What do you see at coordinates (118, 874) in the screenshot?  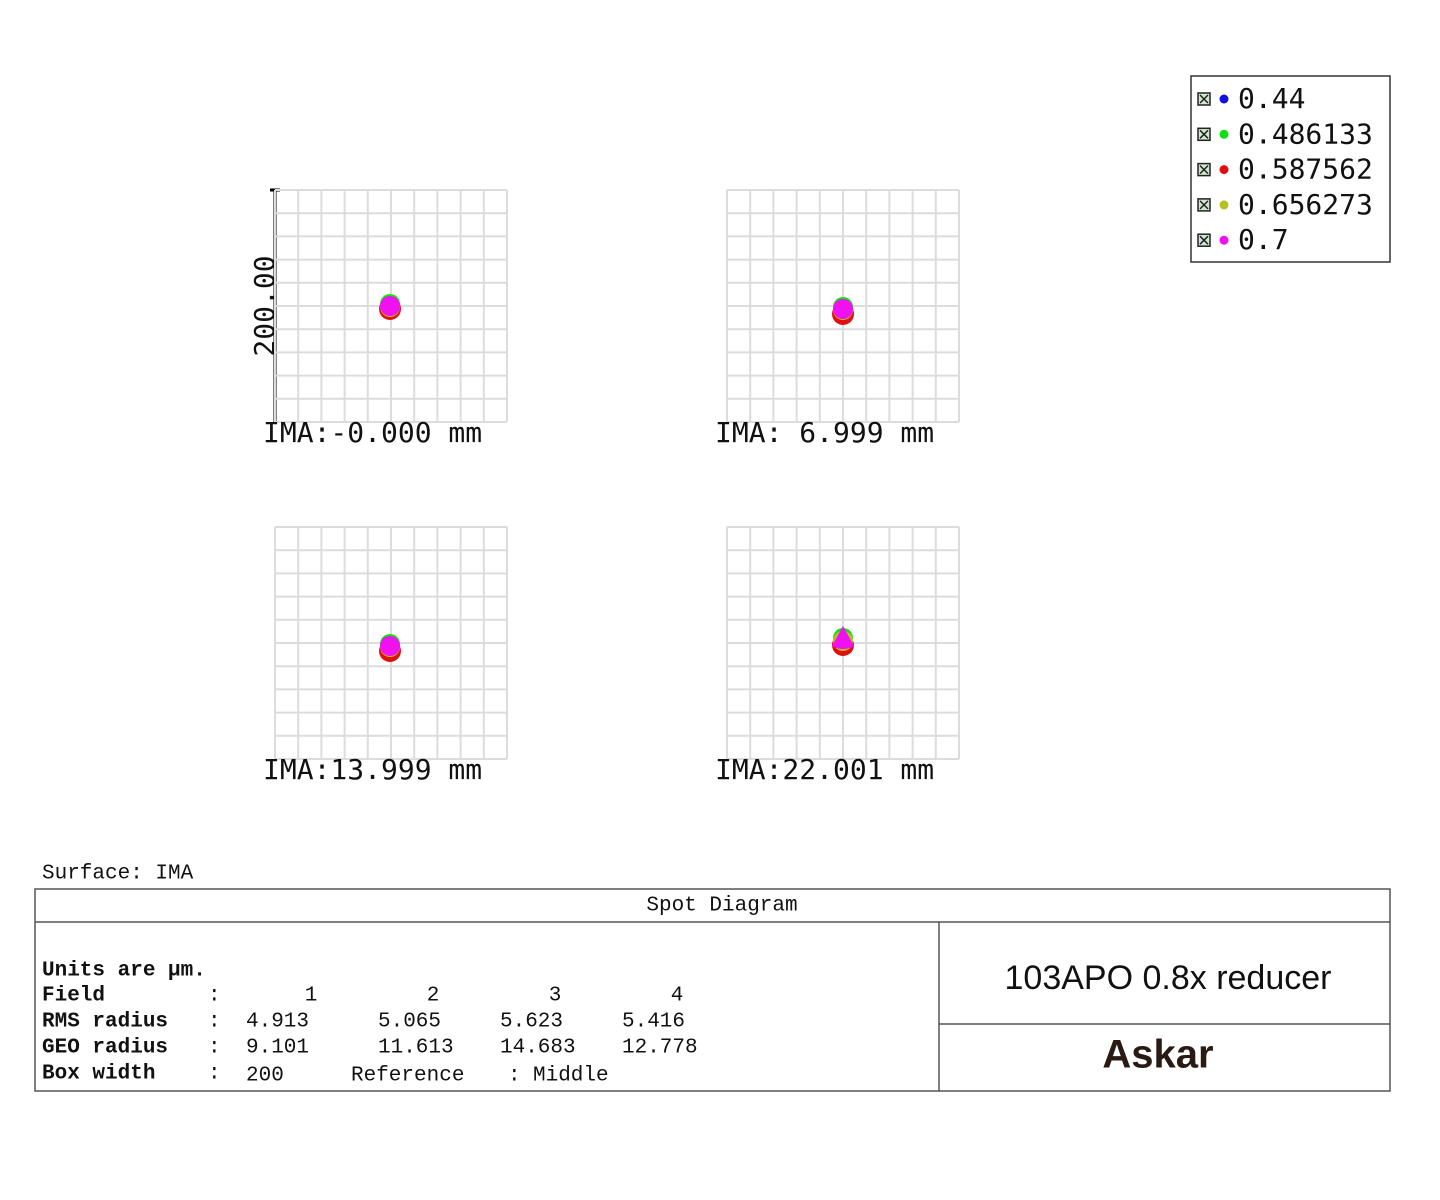 I see `surface-label: Surface: IMA` at bounding box center [118, 874].